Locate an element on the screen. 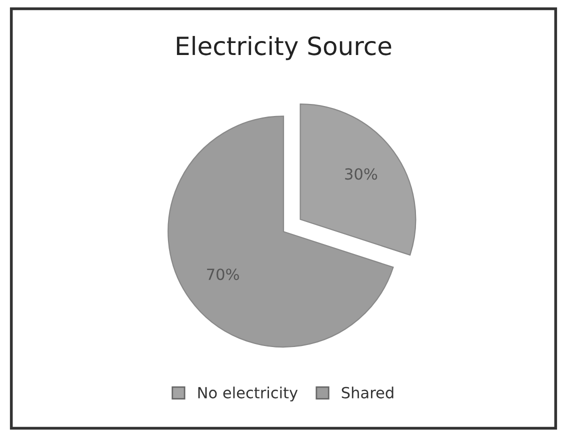 Image resolution: width=567 pixels, height=437 pixels. legend-label: Shared is located at coordinates (368, 392).